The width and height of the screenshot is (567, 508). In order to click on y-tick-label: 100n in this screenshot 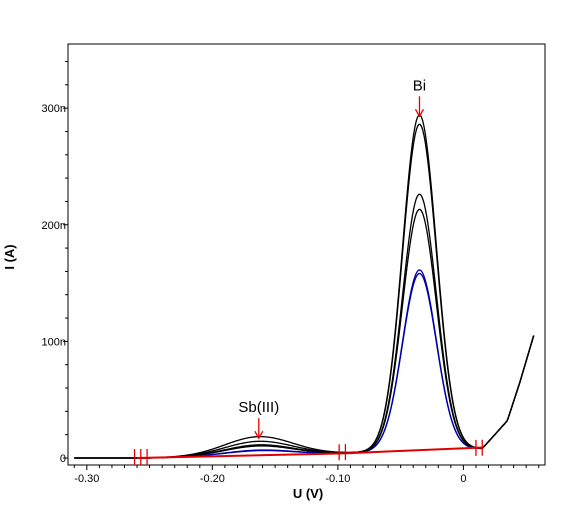, I will do `click(54, 342)`.